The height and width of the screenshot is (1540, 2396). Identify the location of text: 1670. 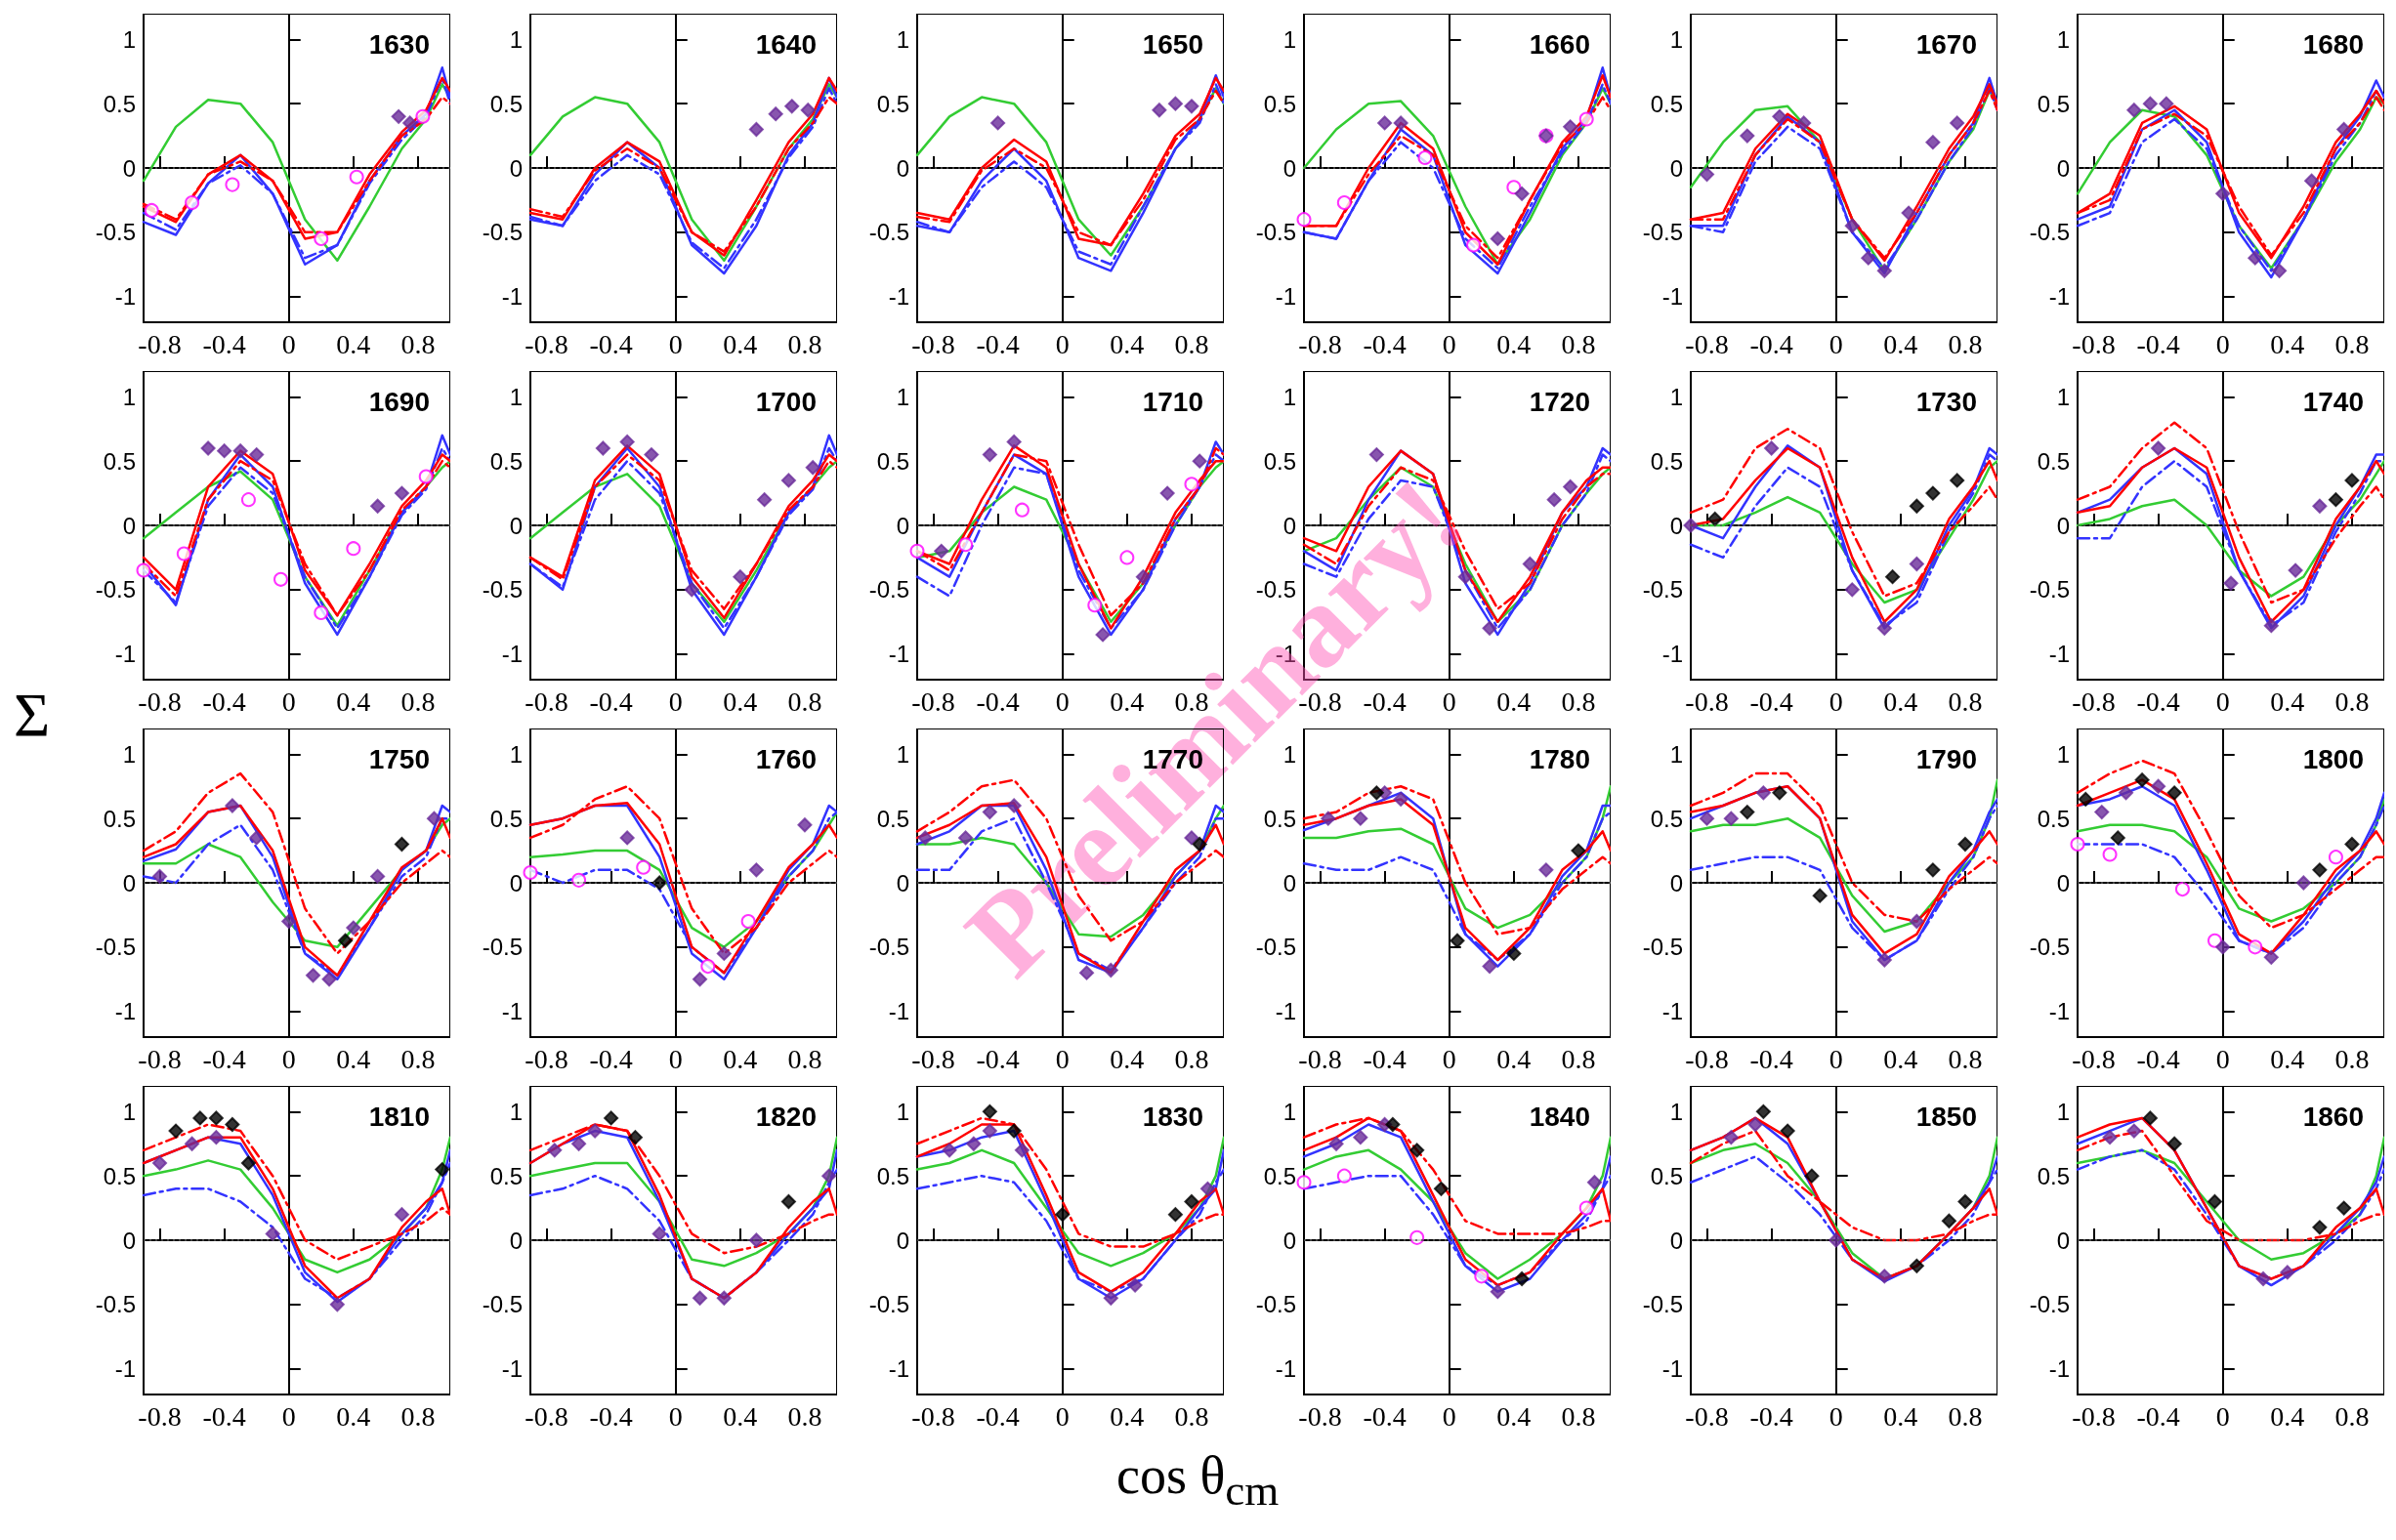
(1946, 44).